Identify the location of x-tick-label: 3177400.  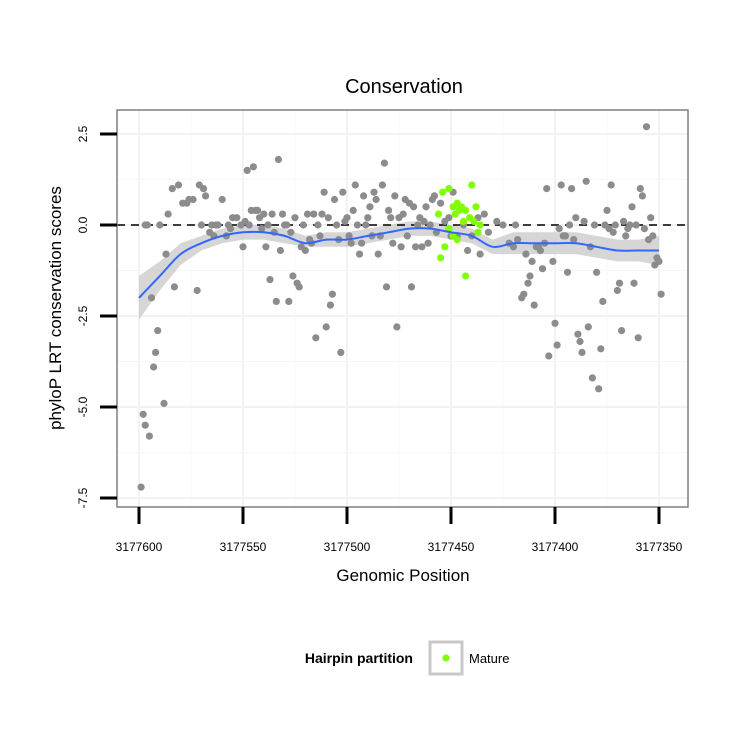
(555, 547).